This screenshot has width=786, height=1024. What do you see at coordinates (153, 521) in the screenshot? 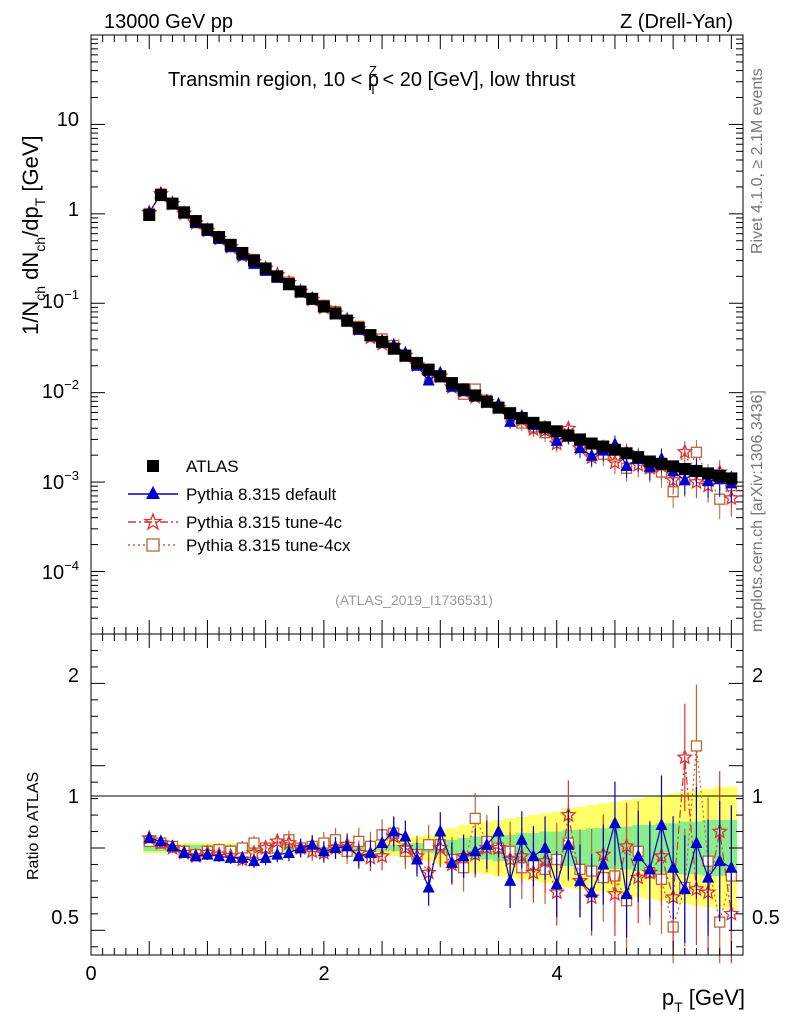
I see `legend-marker-tune4c` at bounding box center [153, 521].